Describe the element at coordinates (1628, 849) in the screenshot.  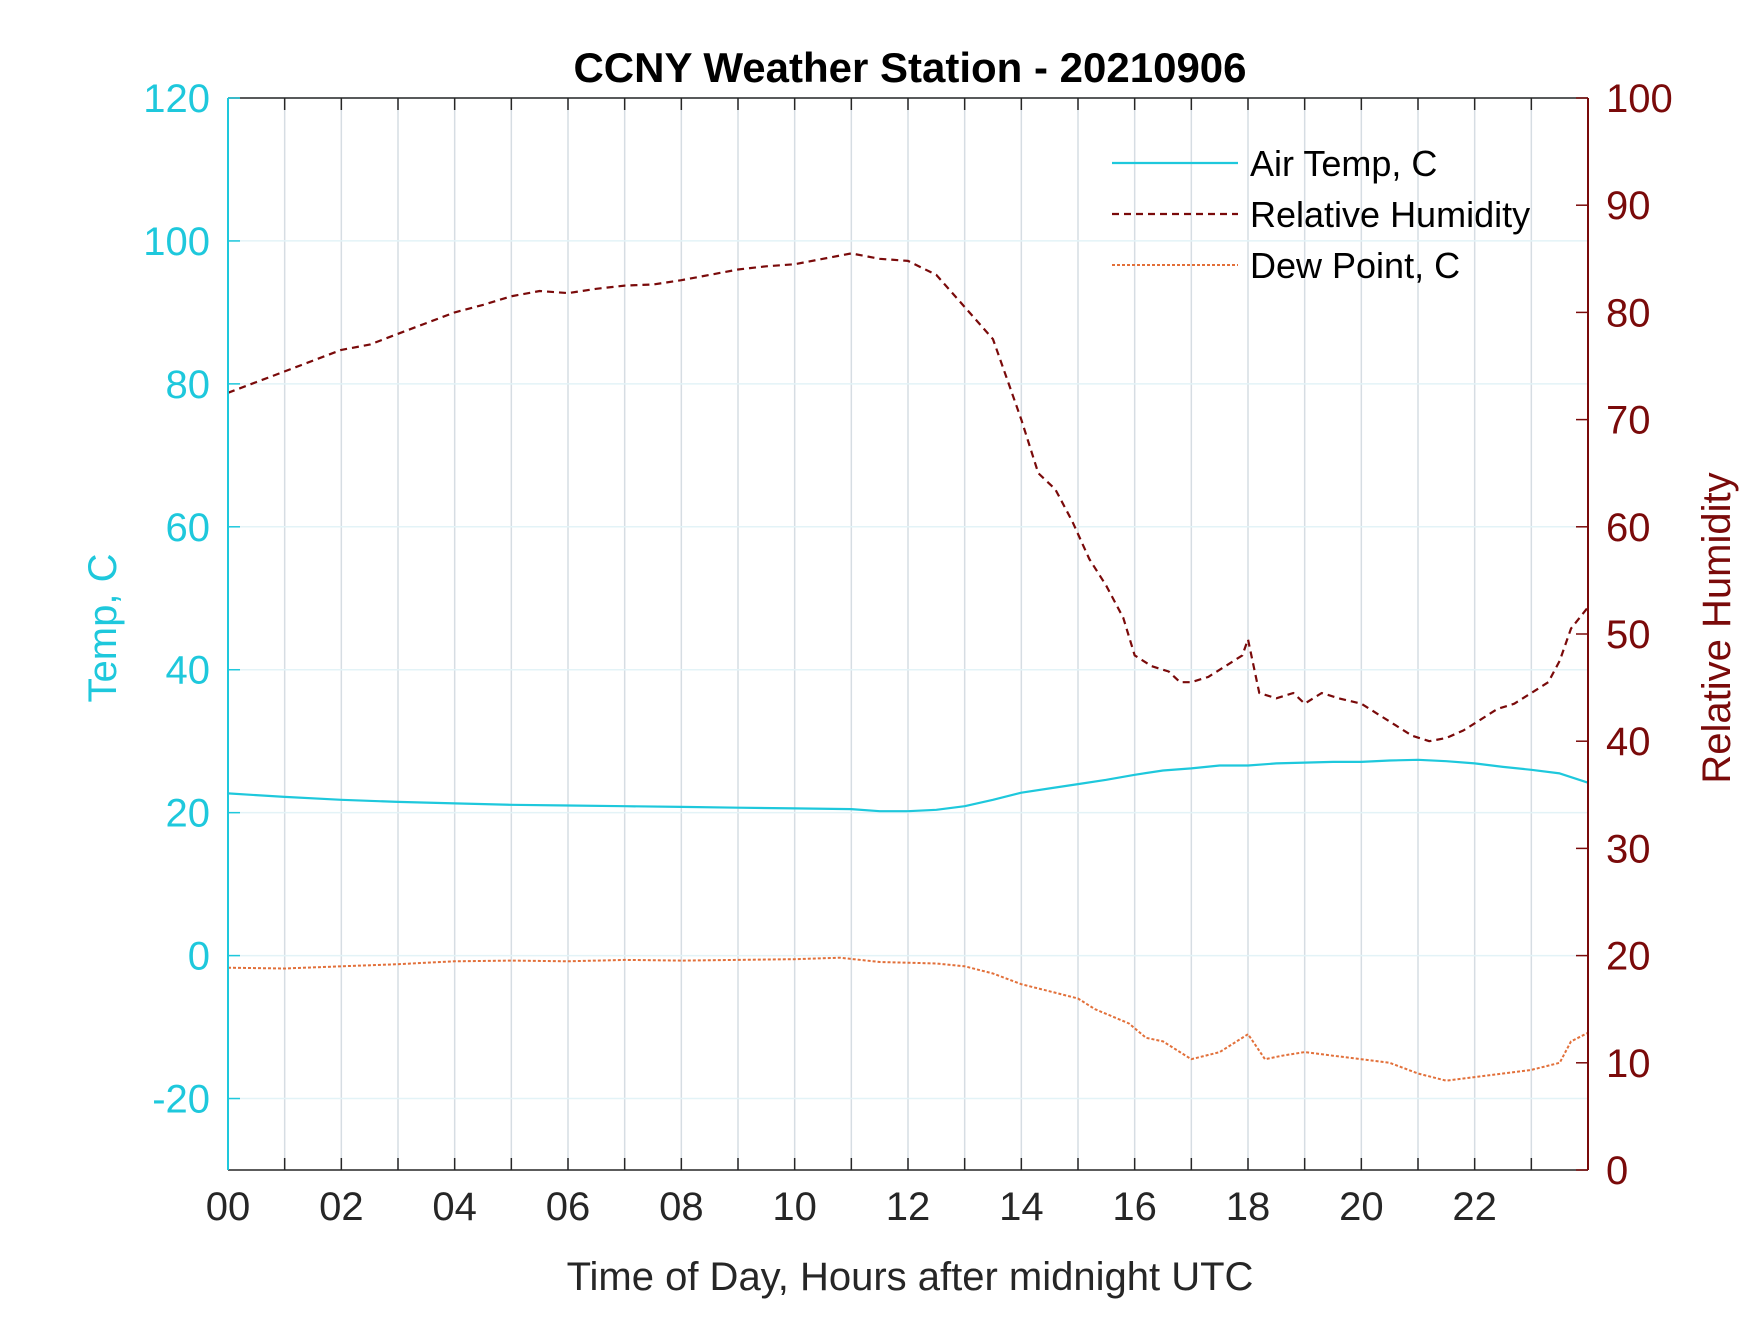
I see `y-right-tick-label: 30` at that location.